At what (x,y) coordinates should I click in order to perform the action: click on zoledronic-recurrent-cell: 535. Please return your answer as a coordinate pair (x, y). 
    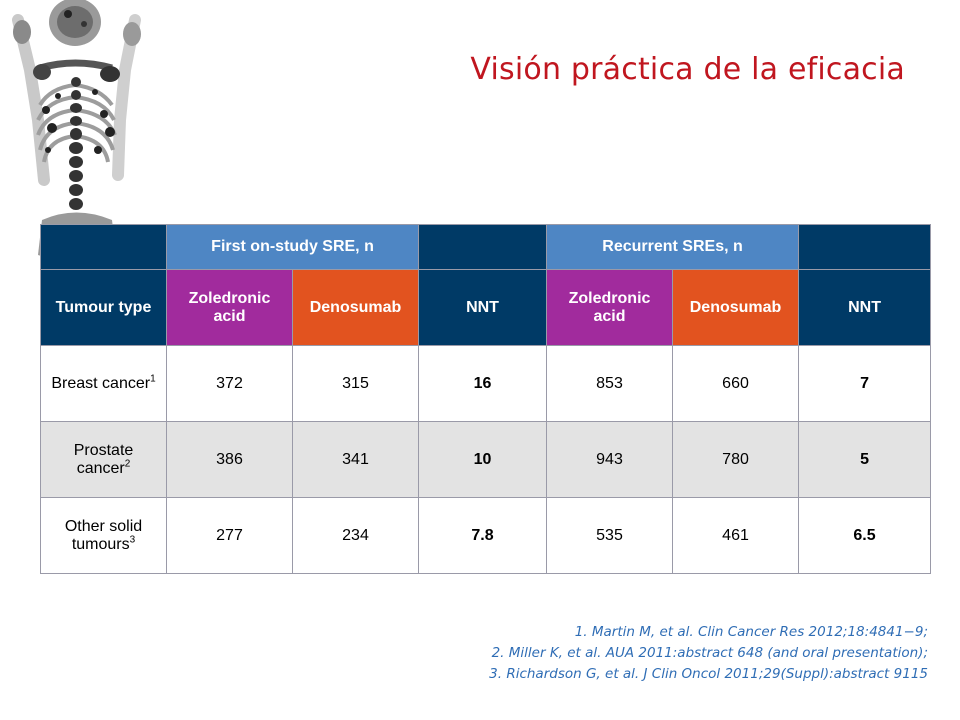
    Looking at the image, I should click on (610, 535).